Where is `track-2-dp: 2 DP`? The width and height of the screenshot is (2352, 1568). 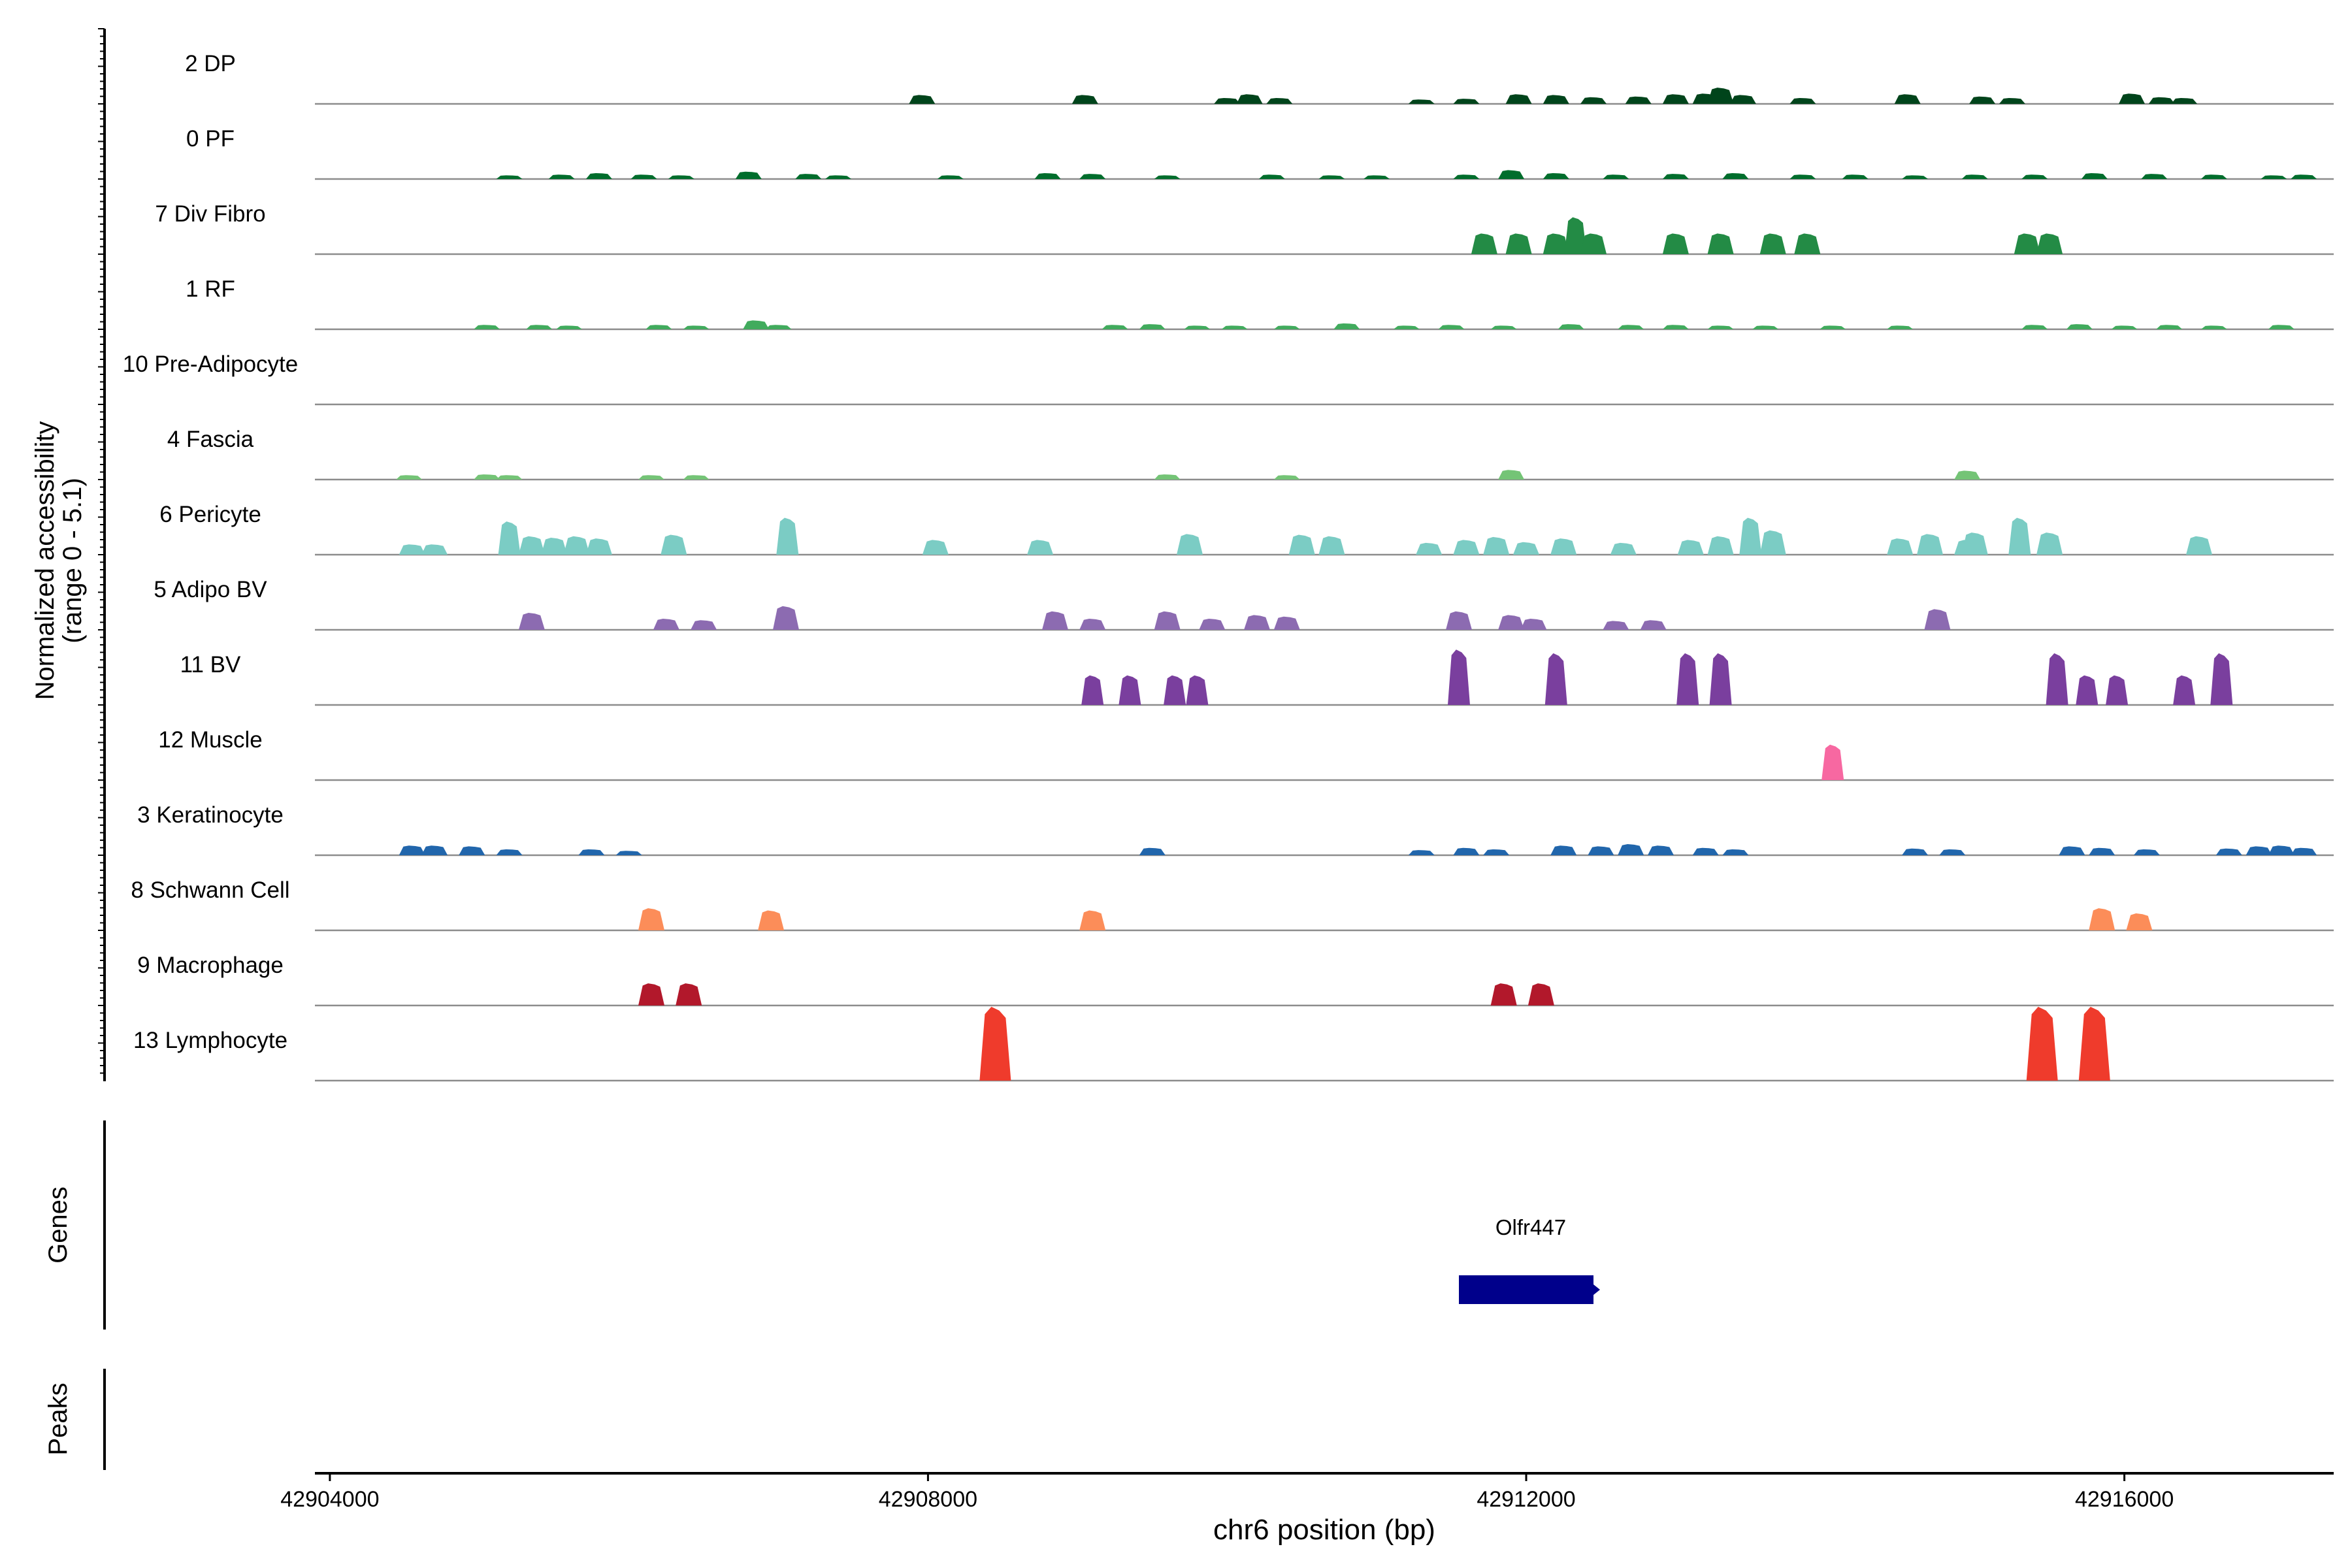
track-2-dp: 2 DP is located at coordinates (1259, 78).